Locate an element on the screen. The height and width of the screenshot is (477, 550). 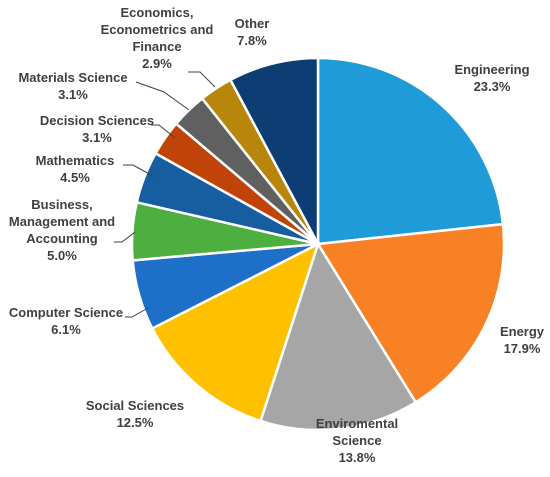
data-label-text: Energy is located at coordinates (522, 331).